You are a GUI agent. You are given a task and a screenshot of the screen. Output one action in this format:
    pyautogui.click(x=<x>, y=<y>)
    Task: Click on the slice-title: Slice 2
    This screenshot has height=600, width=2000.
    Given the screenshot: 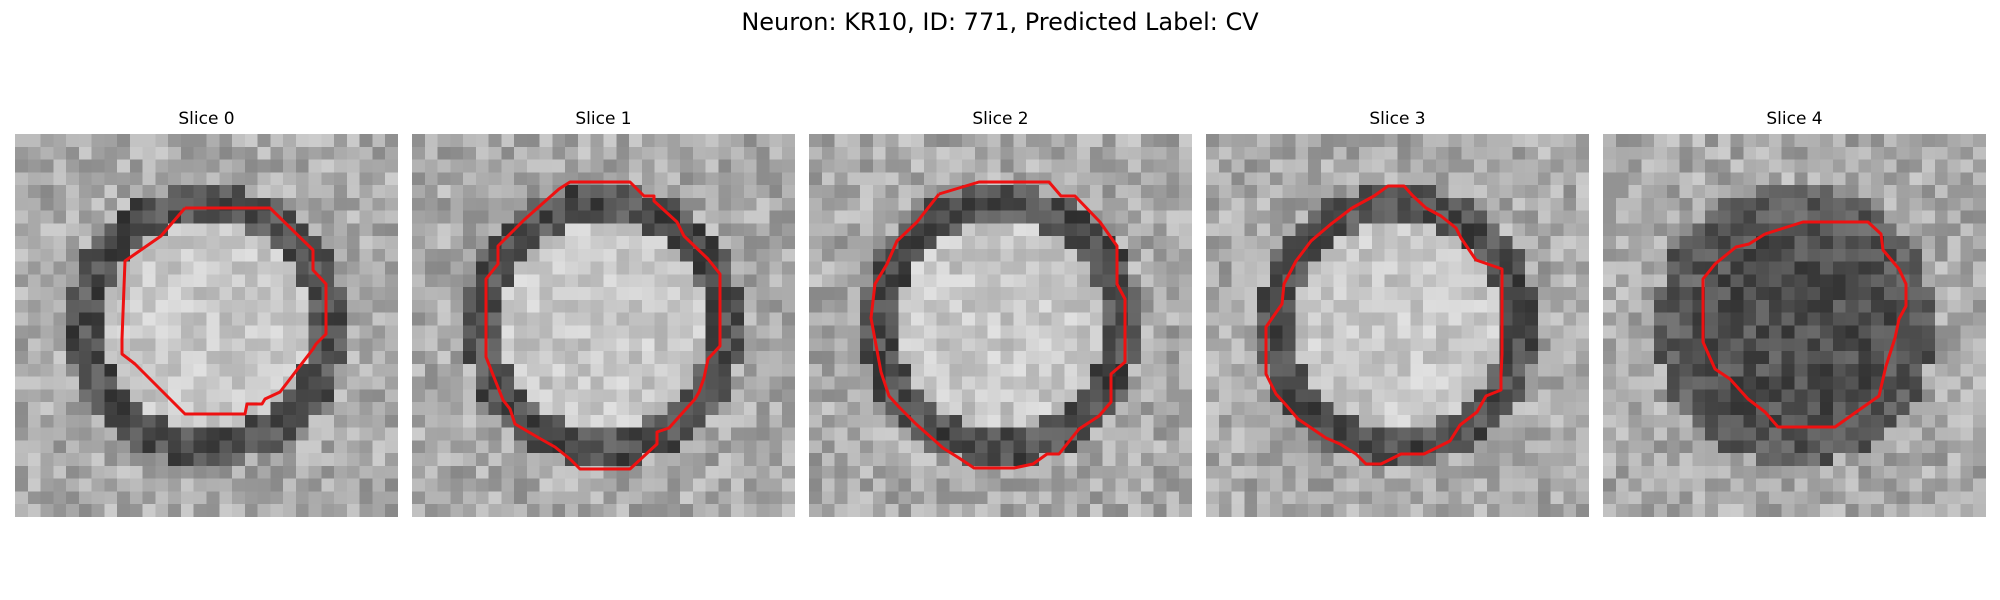 What is the action you would take?
    pyautogui.click(x=1000, y=119)
    